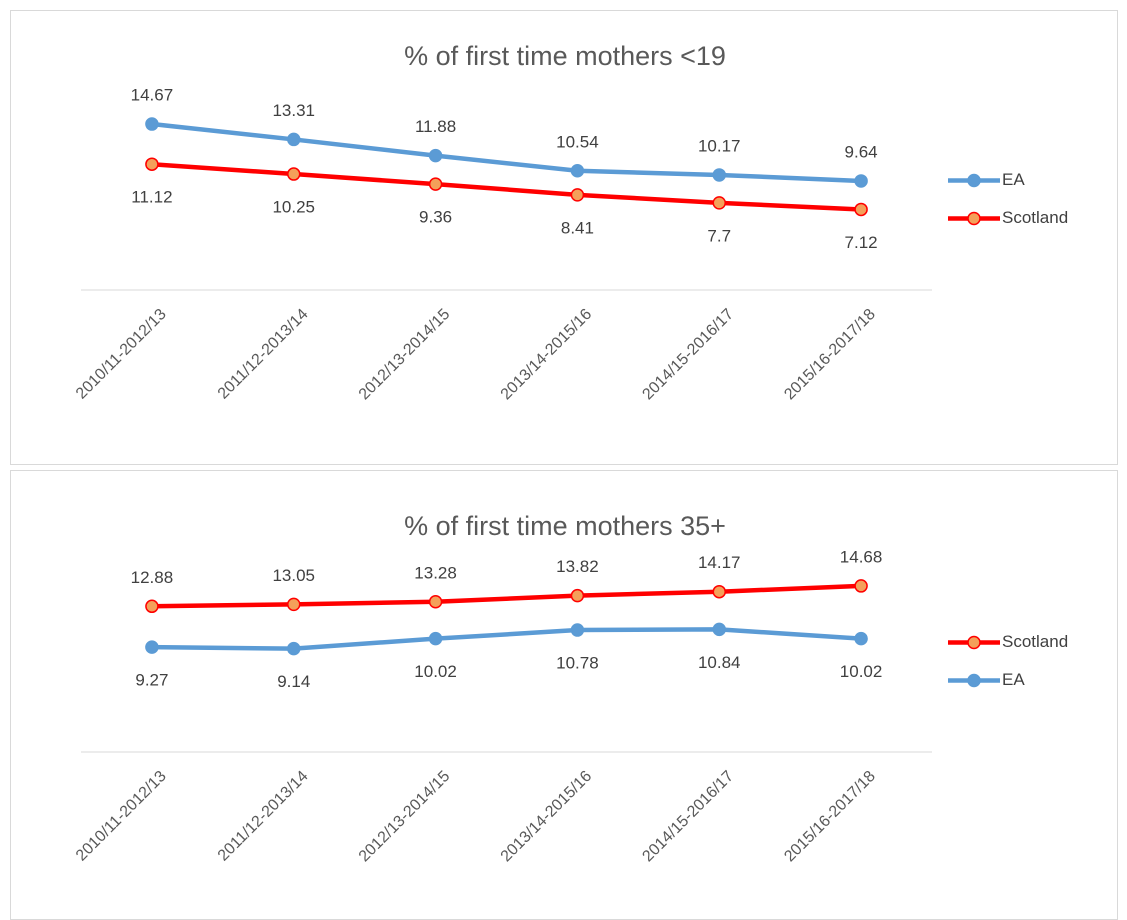  Describe the element at coordinates (719, 662) in the screenshot. I see `data-label: 10.84` at that location.